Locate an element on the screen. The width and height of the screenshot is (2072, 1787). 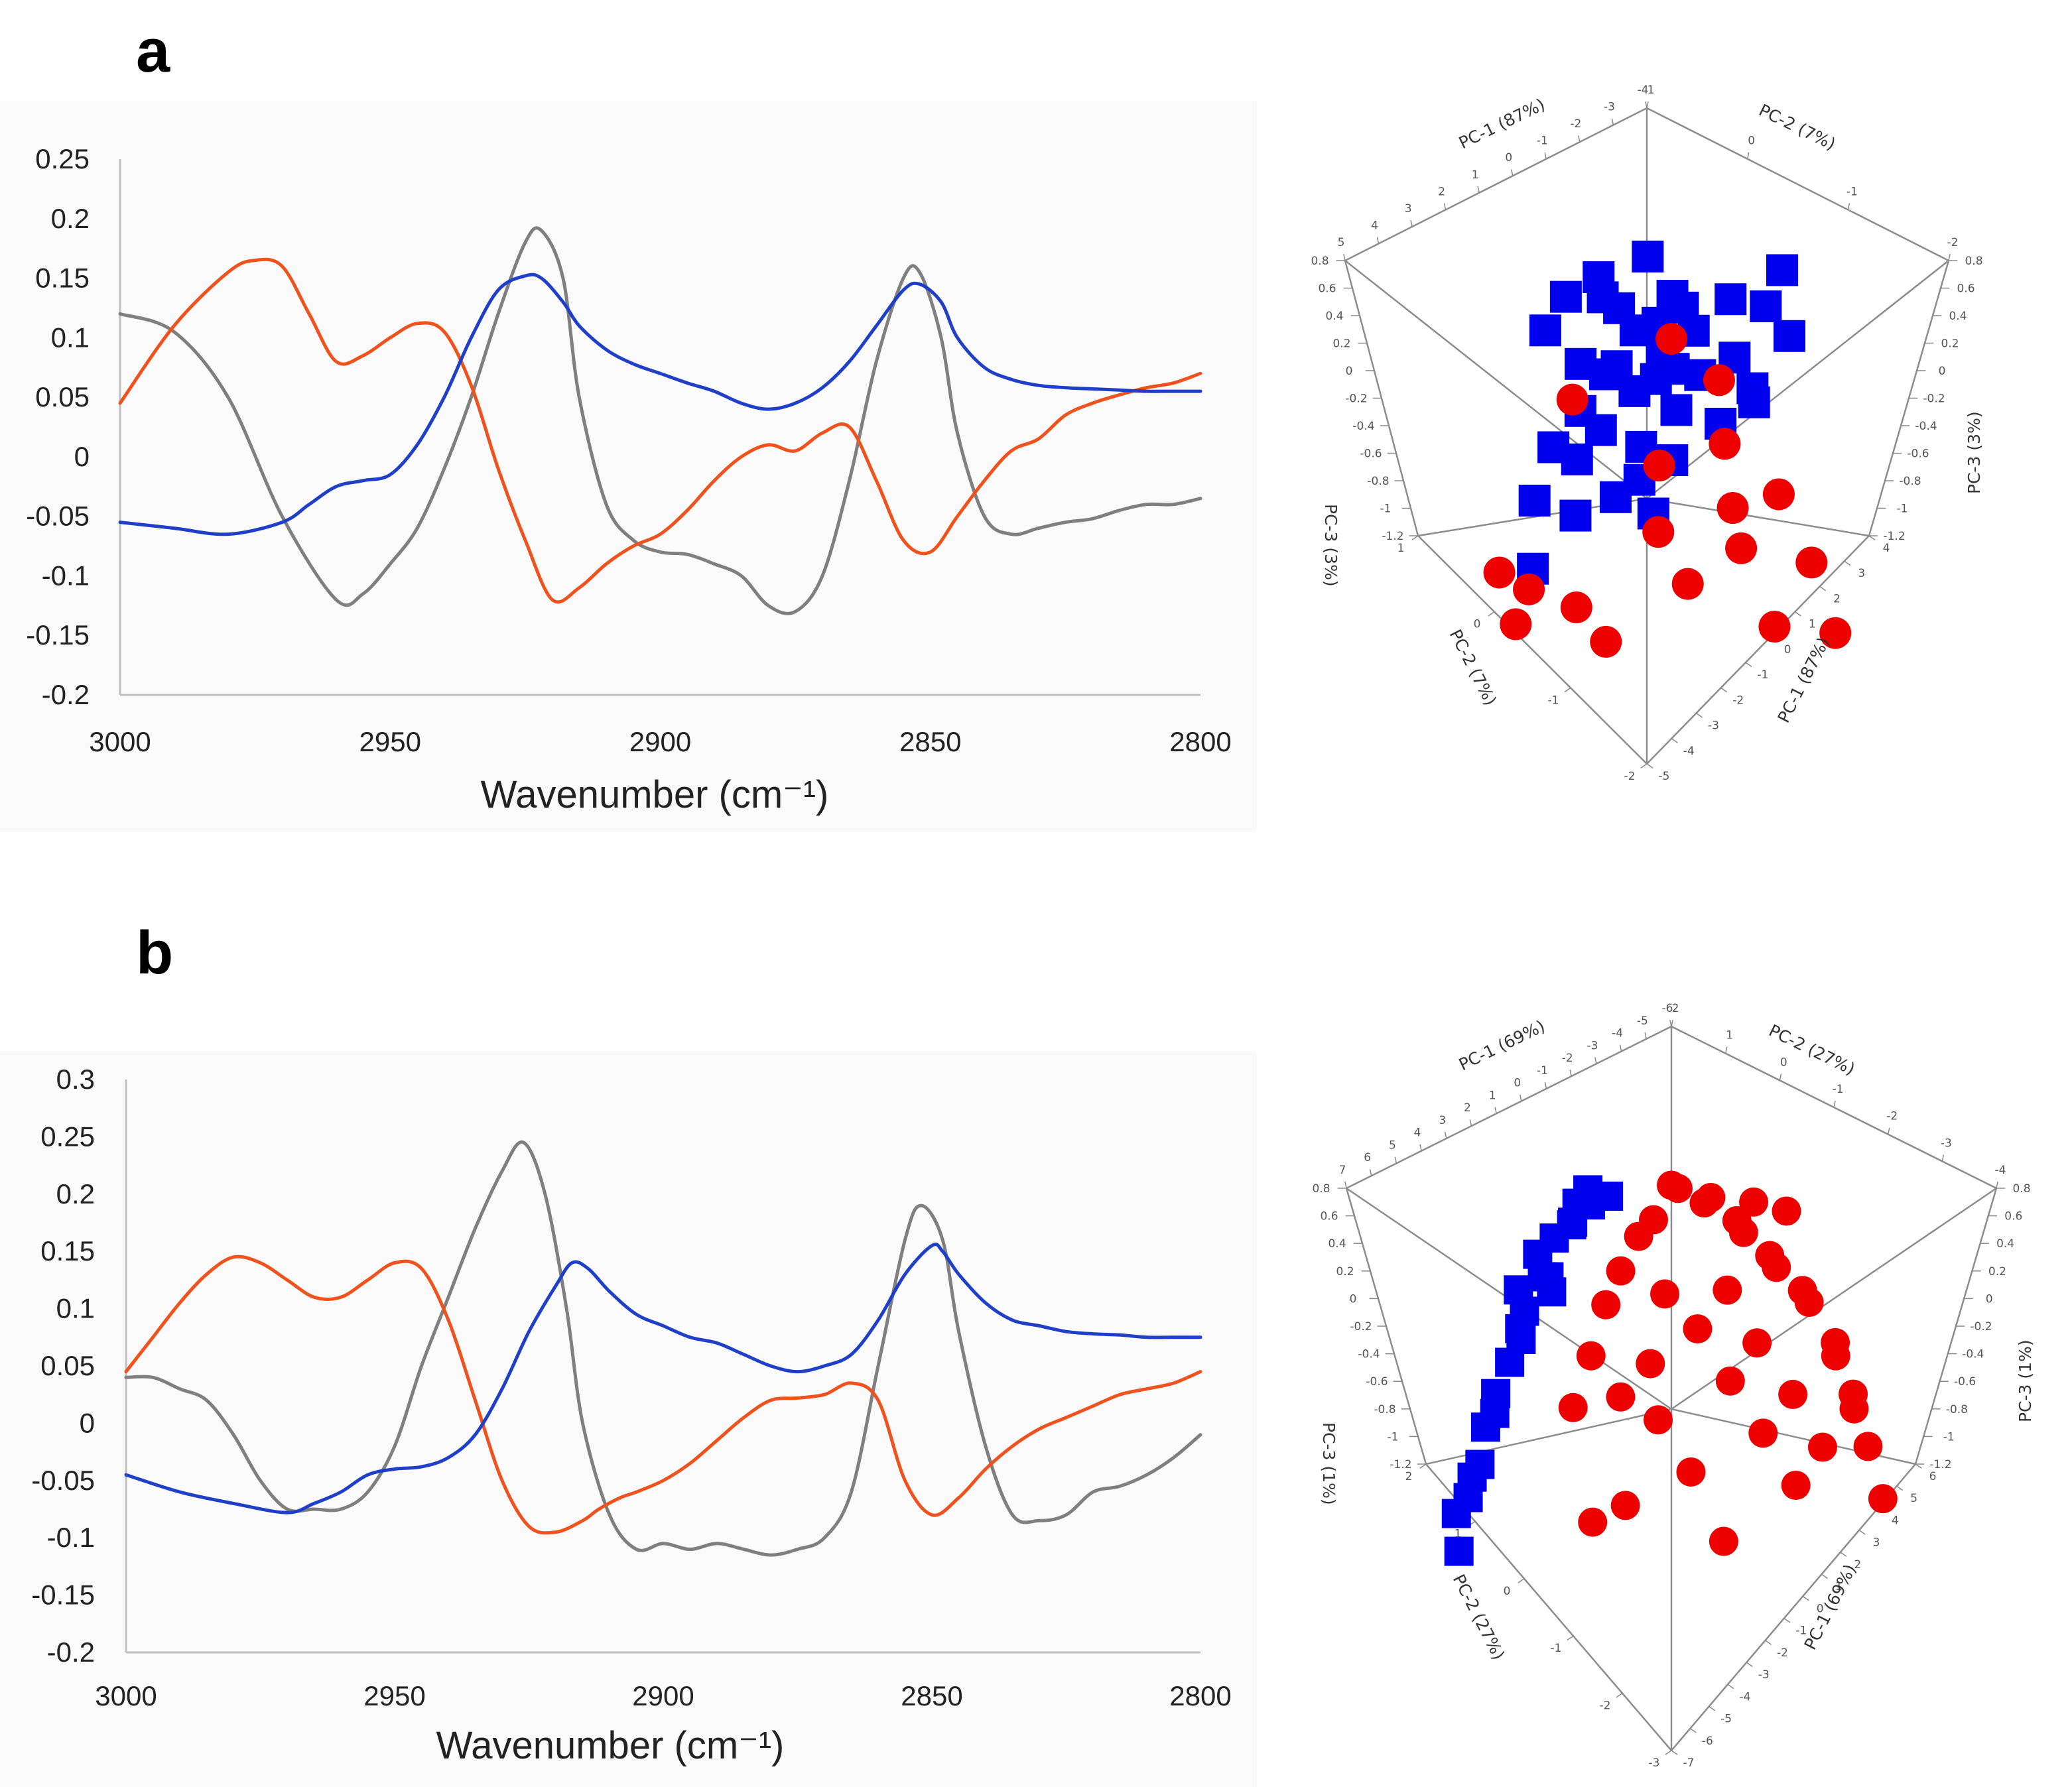
series-group-b is located at coordinates (663, 1348).